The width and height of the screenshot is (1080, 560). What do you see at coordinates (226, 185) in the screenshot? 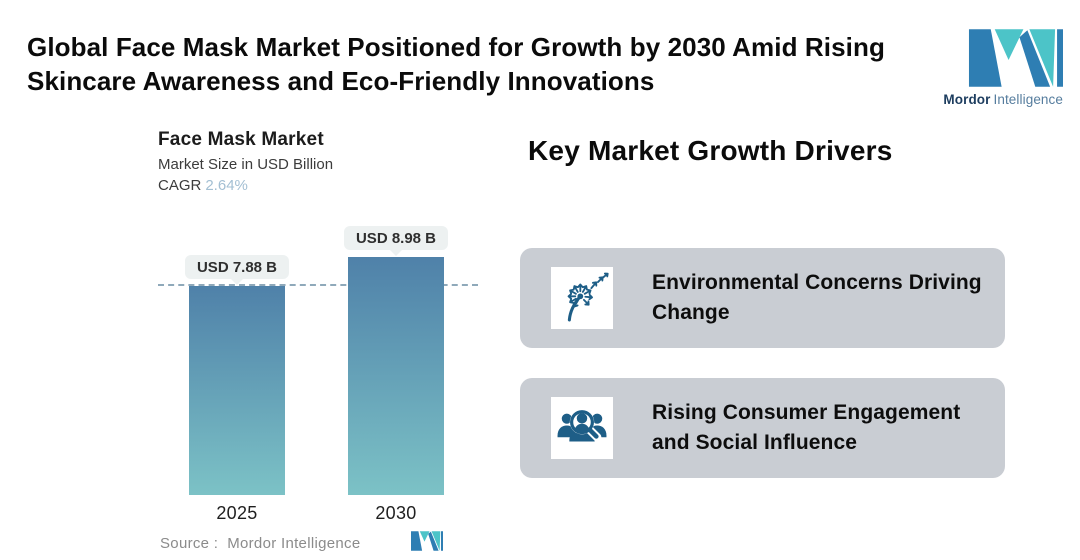
I see `cagr-value: 2.64%` at bounding box center [226, 185].